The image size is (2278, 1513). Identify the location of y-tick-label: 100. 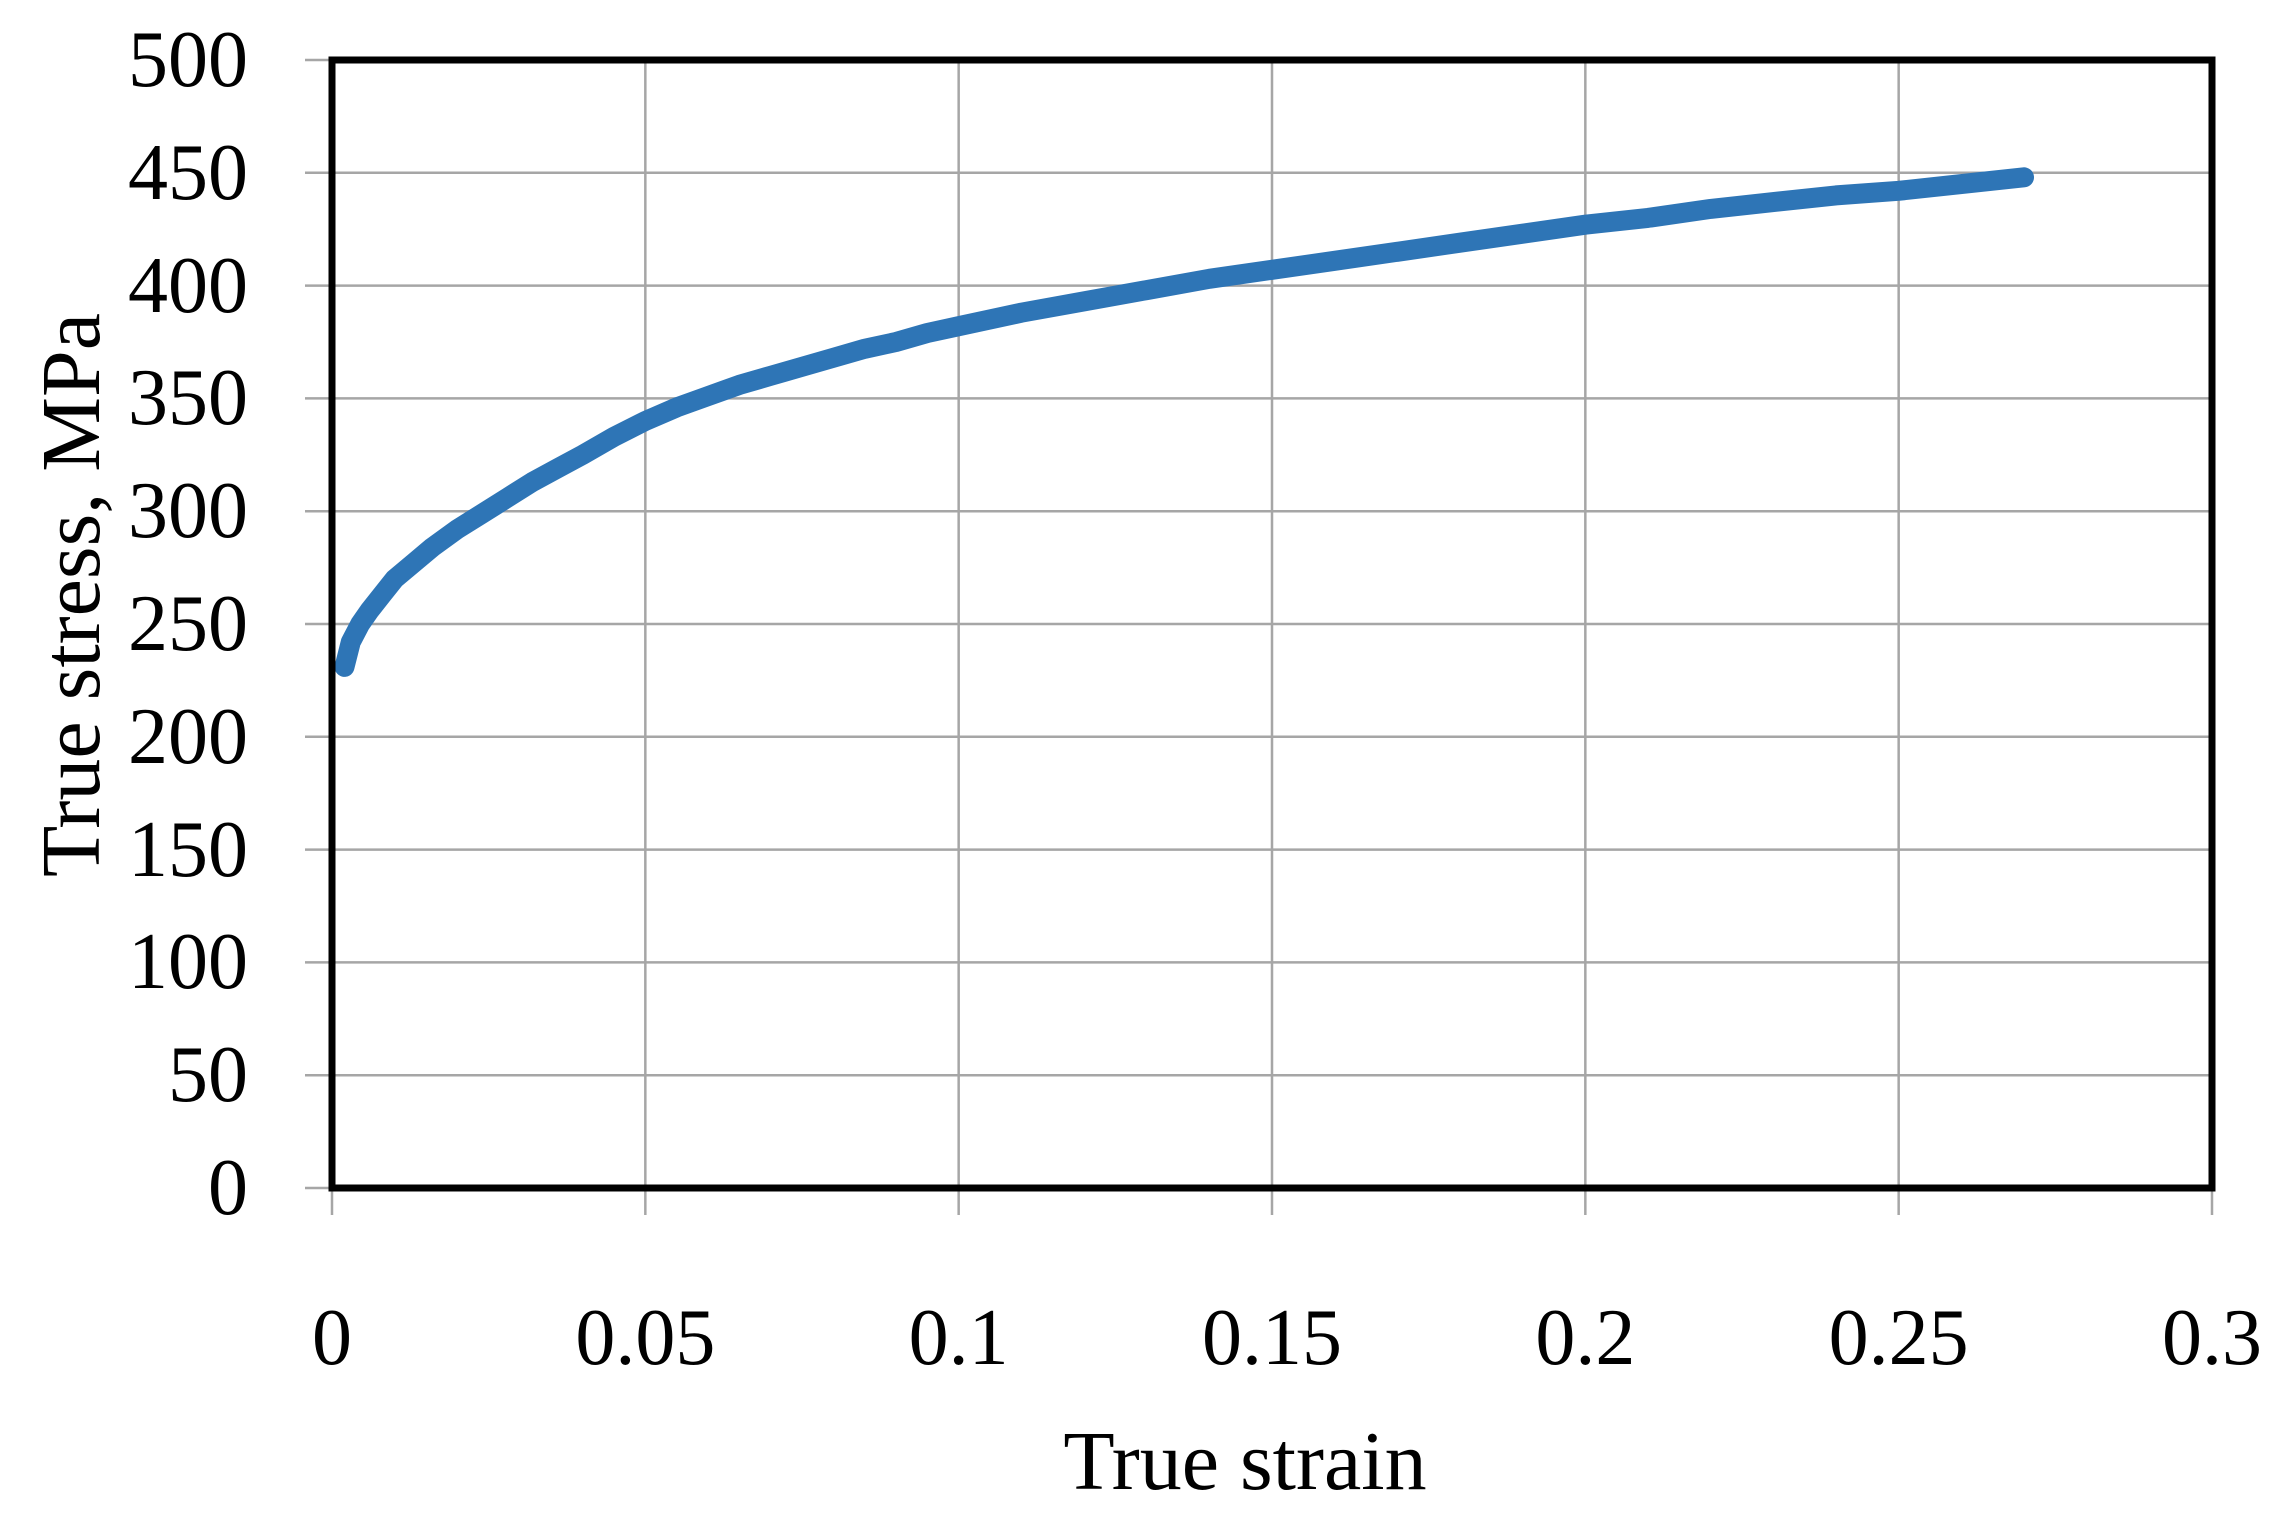
(188, 962).